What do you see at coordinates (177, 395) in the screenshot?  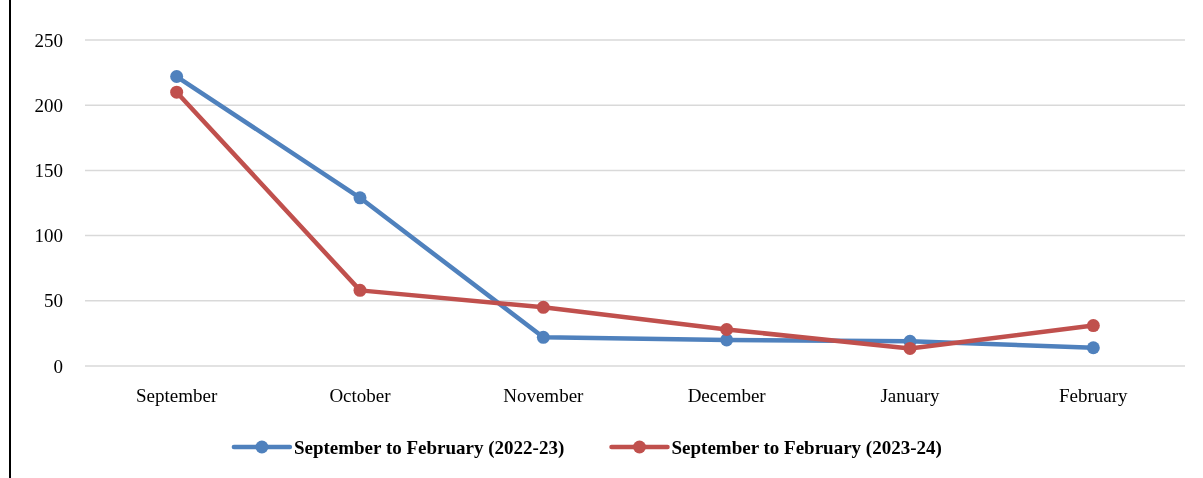 I see `x-tick-label: September` at bounding box center [177, 395].